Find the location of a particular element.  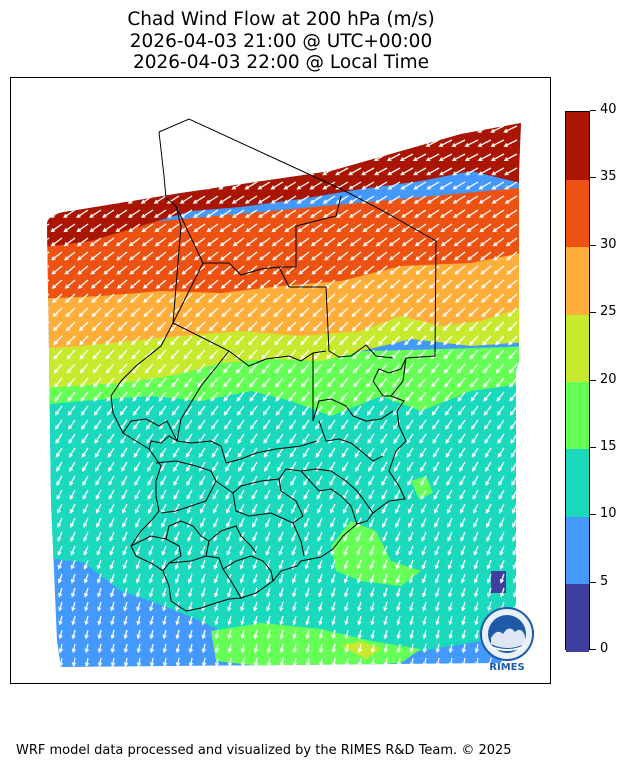

colorbar-tick is located at coordinates (593, 649).